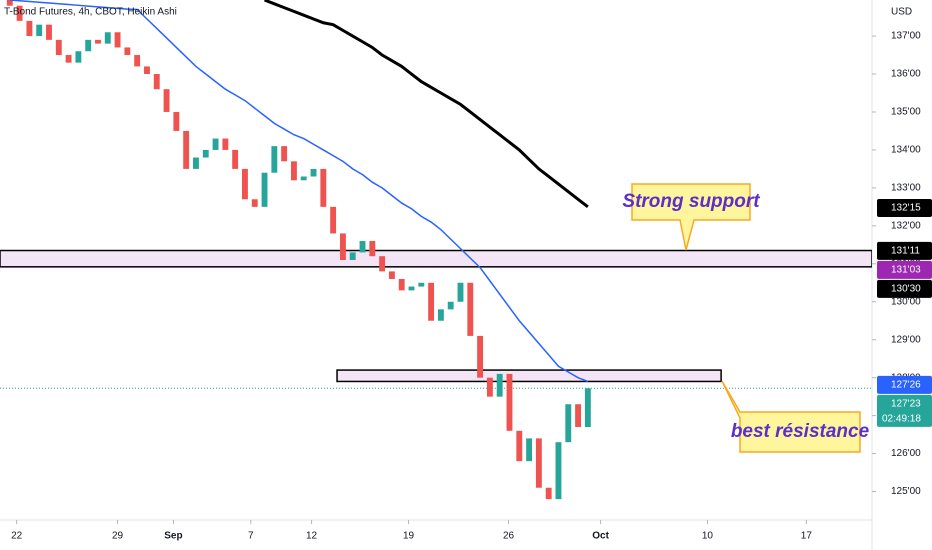 This screenshot has height=550, width=932. Describe the element at coordinates (906, 150) in the screenshot. I see `y-tick-label: 134'00` at that location.